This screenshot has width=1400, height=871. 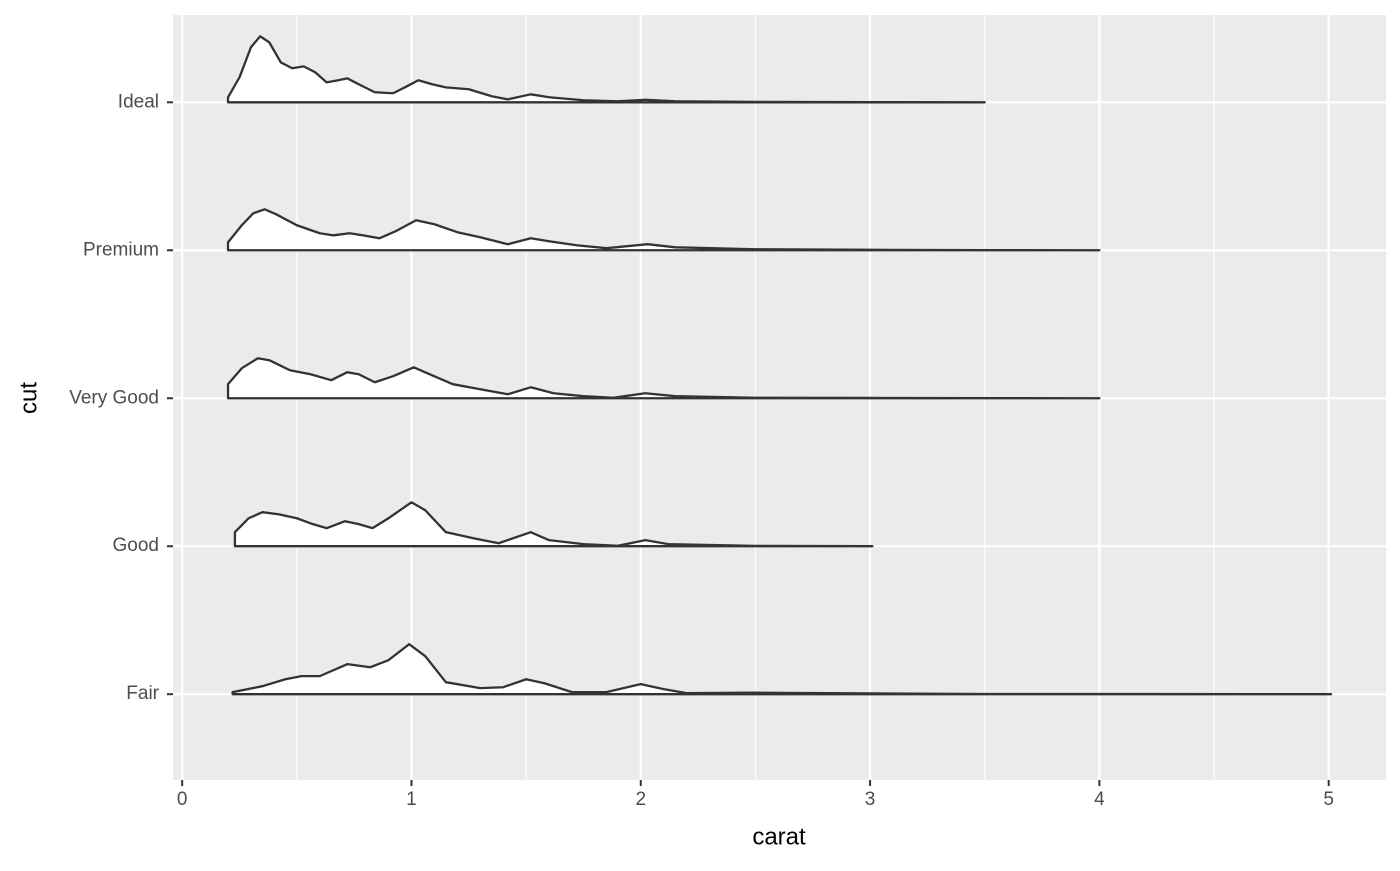 What do you see at coordinates (1328, 799) in the screenshot?
I see `x-tick-label: 5` at bounding box center [1328, 799].